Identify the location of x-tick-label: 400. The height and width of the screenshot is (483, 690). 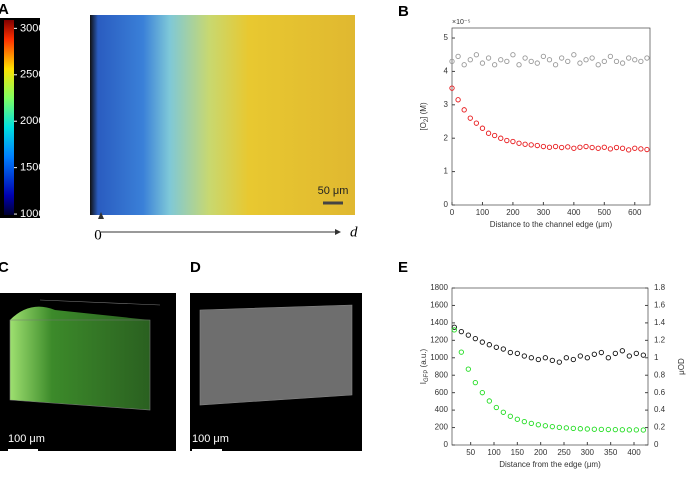
(634, 452).